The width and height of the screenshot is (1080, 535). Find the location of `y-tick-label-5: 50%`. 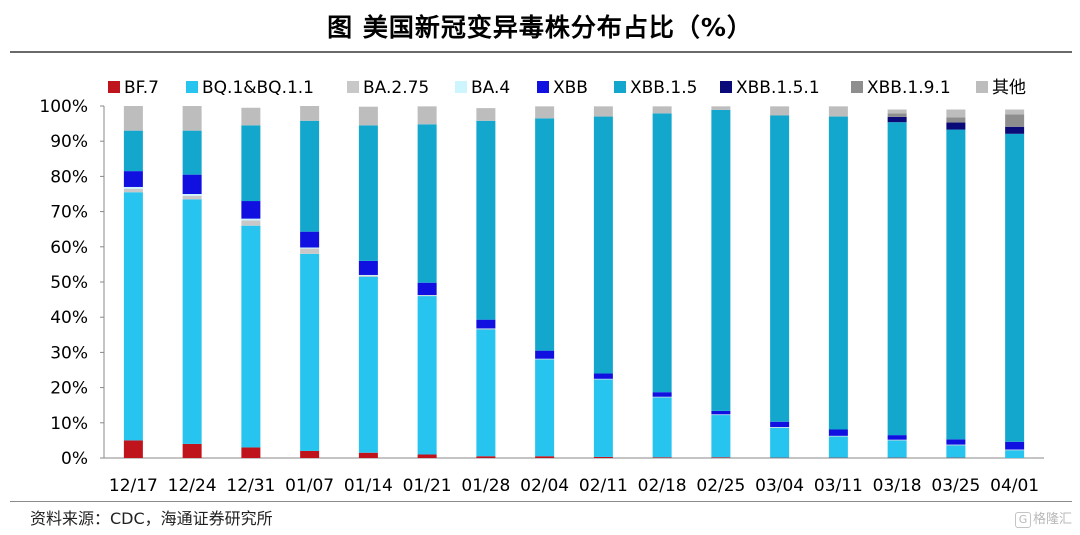

y-tick-label-5: 50% is located at coordinates (69, 283).